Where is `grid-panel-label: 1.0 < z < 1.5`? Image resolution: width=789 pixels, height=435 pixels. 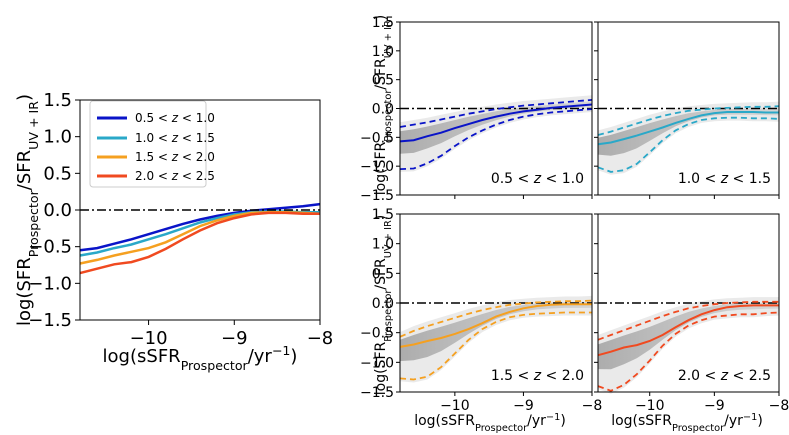
grid-panel-label: 1.0 < z < 1.5 is located at coordinates (724, 179).